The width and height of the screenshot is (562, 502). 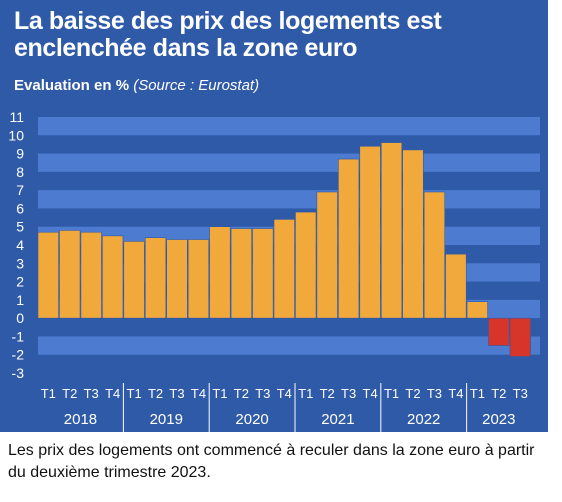 I want to click on y-tick-label: -2, so click(x=18, y=355).